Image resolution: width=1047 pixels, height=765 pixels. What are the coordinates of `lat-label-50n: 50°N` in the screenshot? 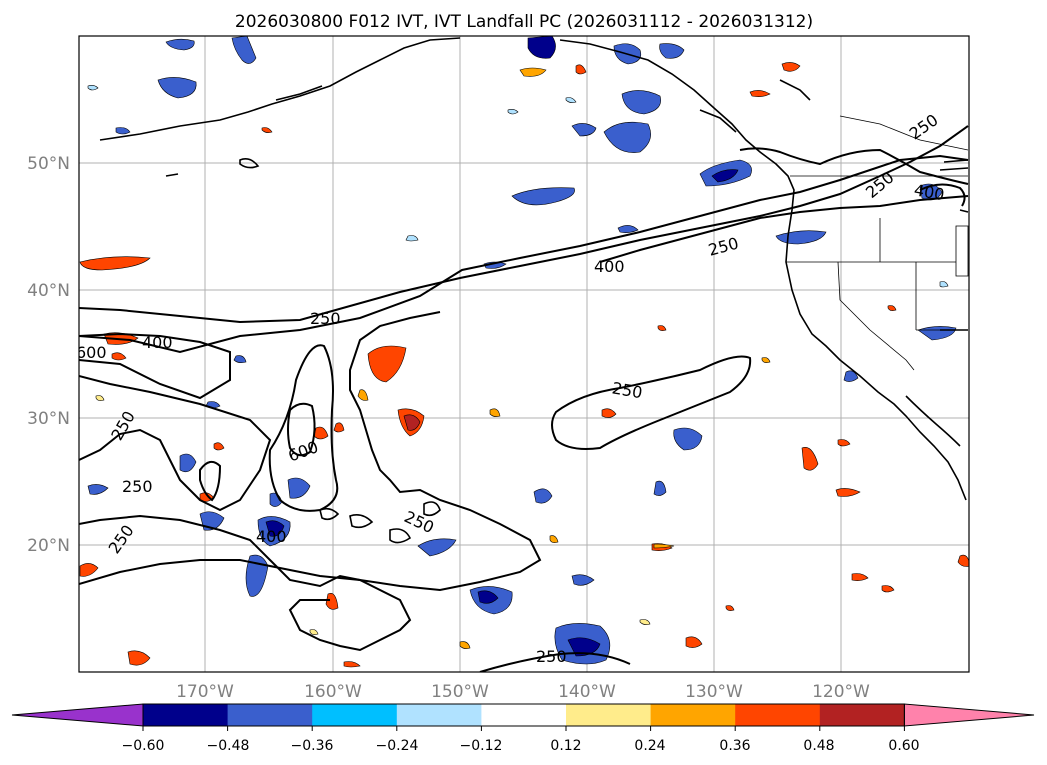 It's located at (48, 164).